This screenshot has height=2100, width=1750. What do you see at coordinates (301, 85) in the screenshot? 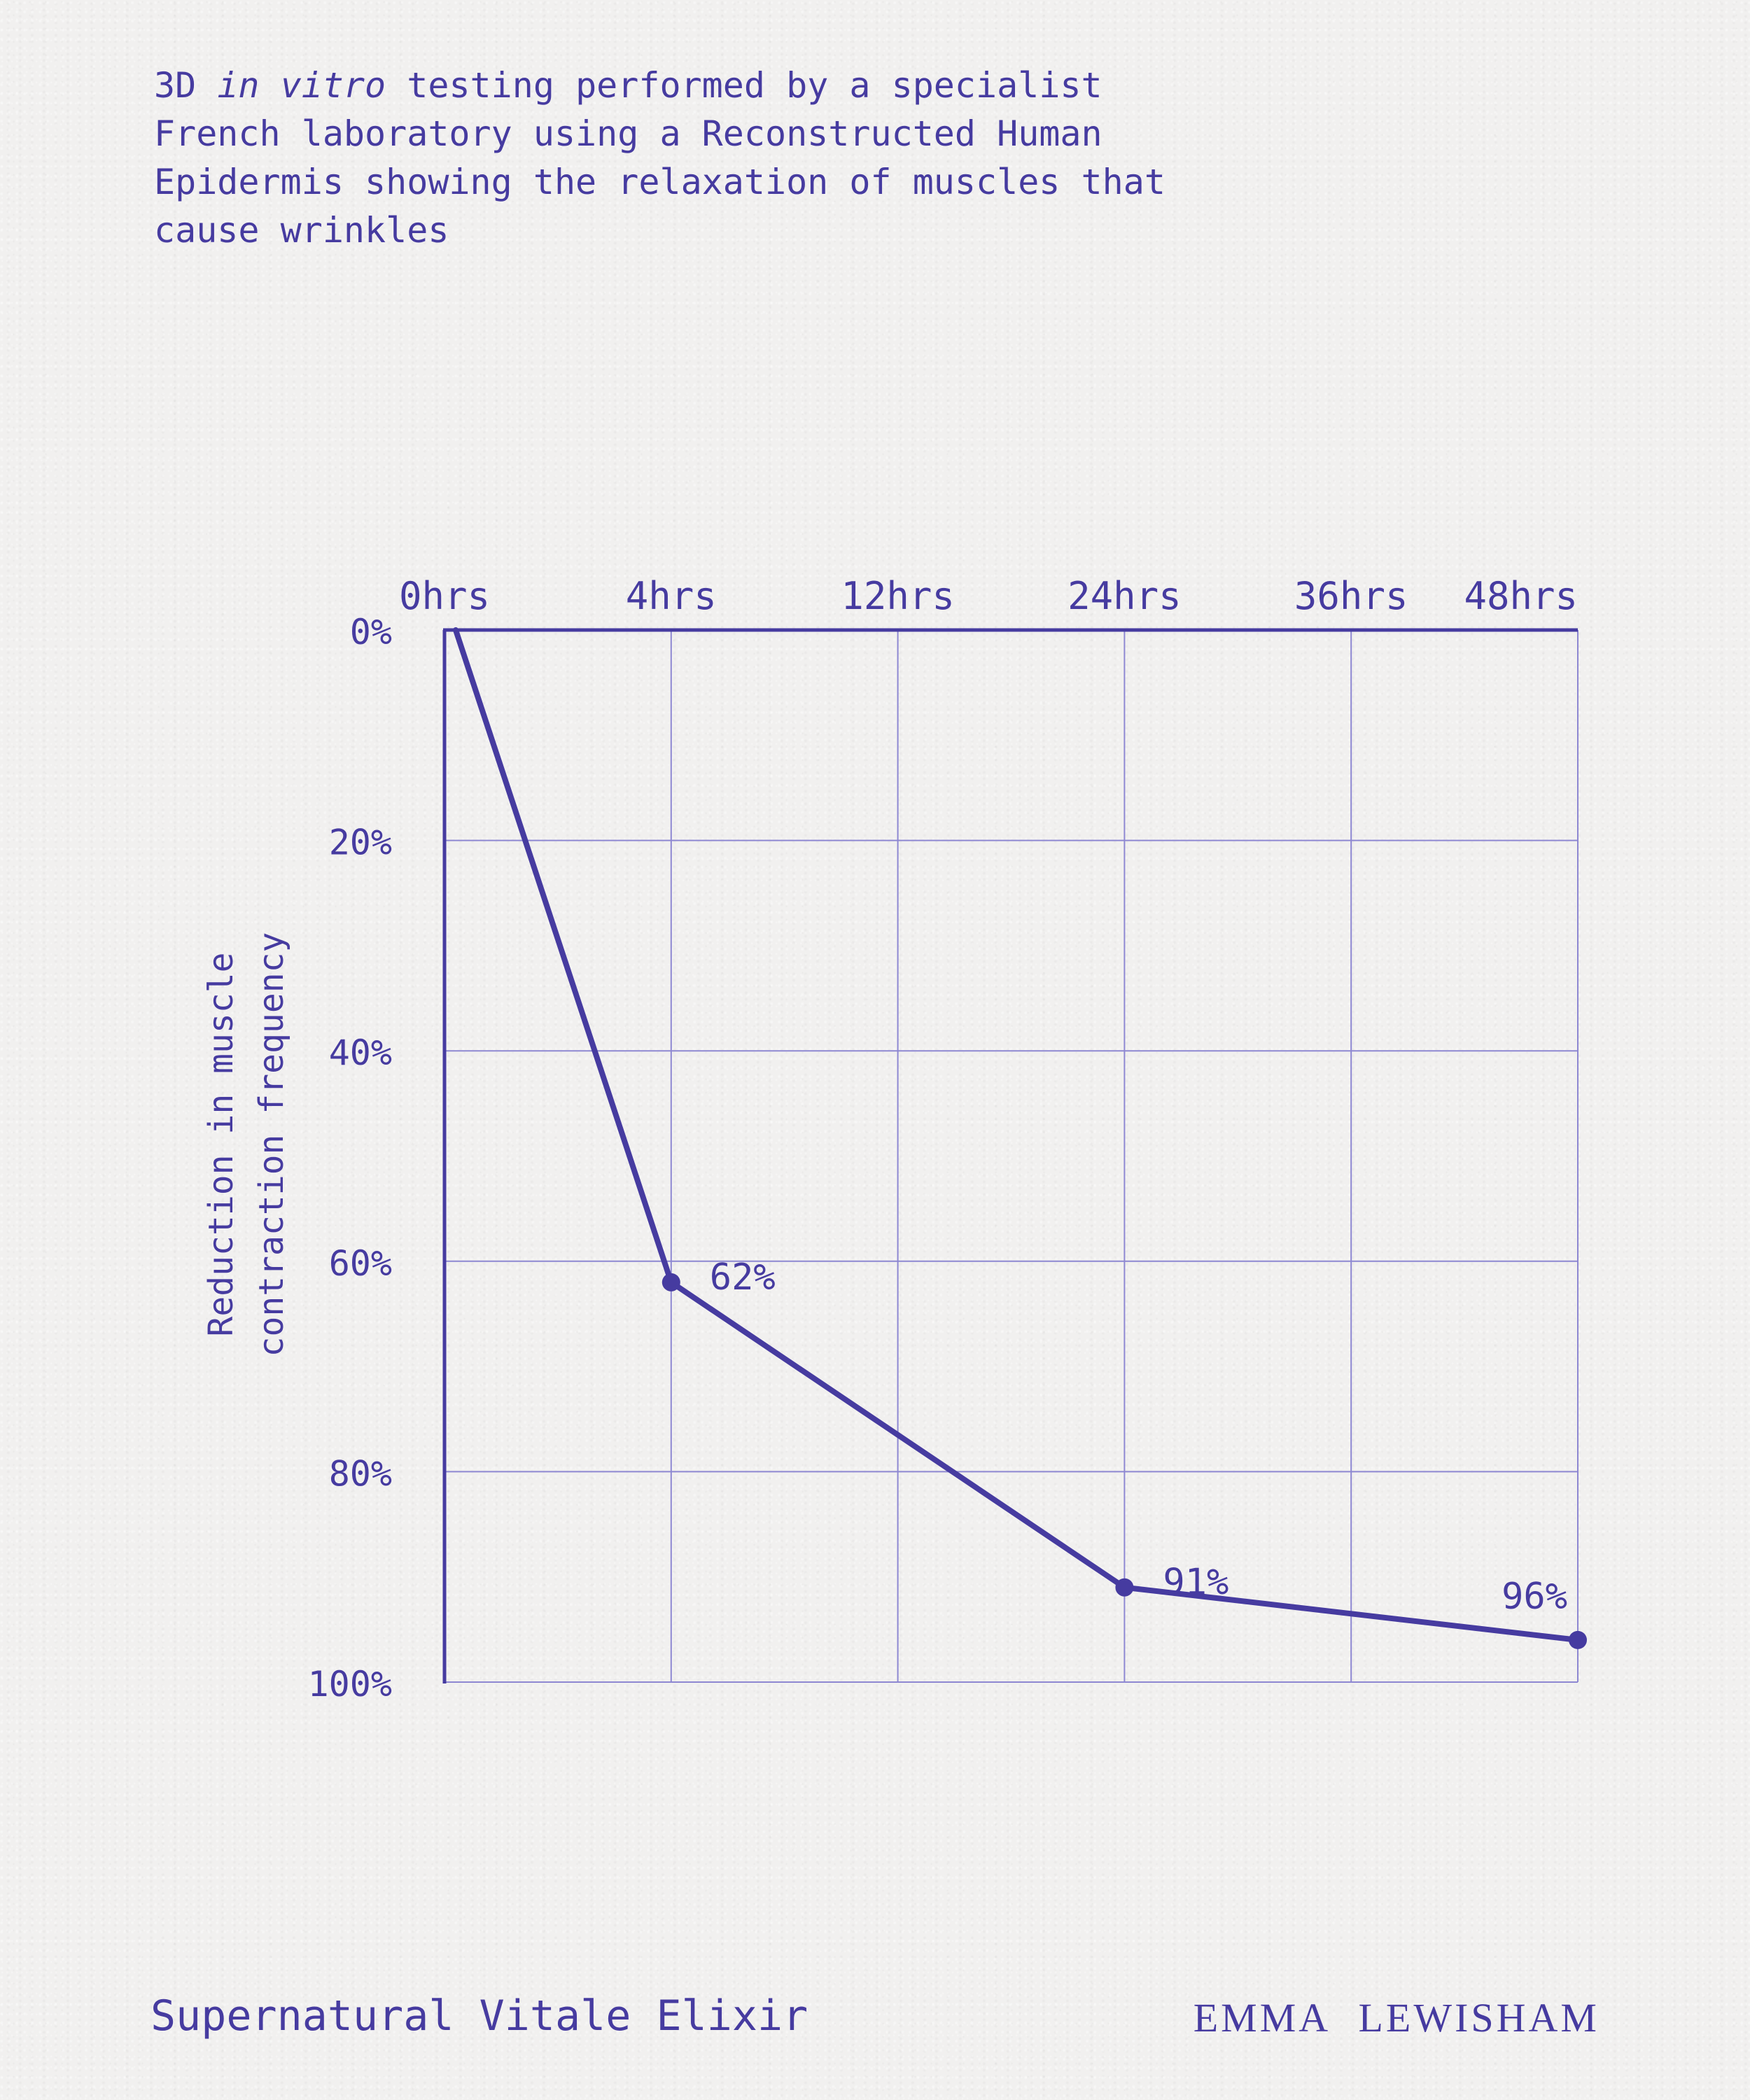
I see `intro-emphasis: in vitro` at bounding box center [301, 85].